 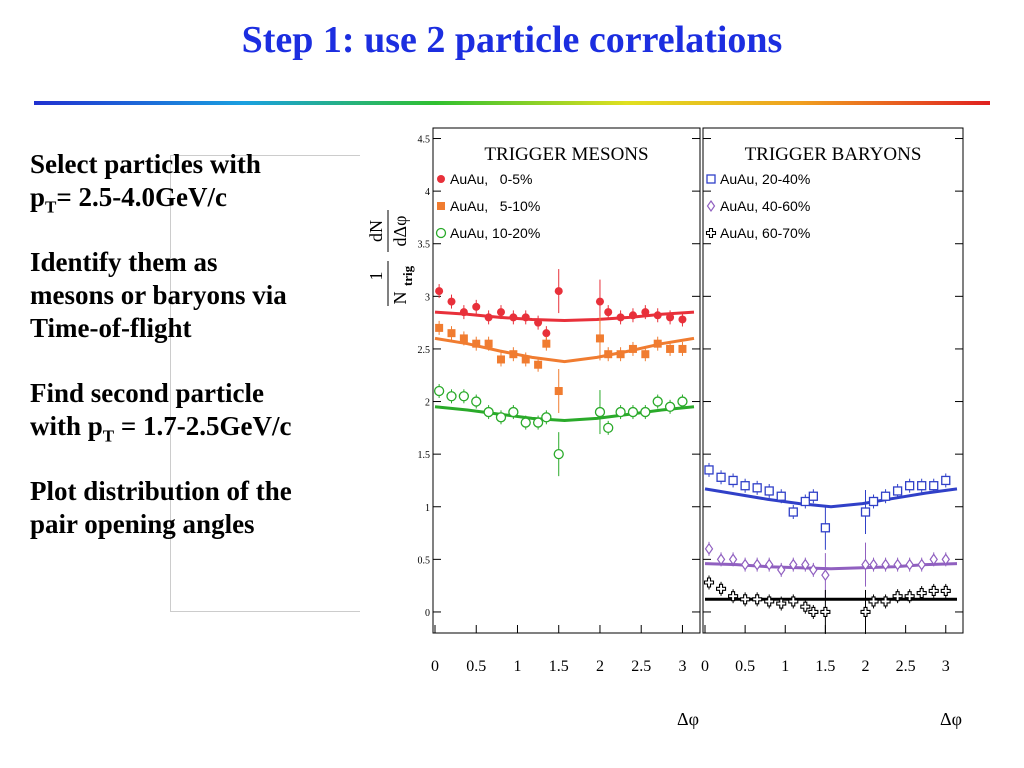 What do you see at coordinates (390, 258) in the screenshot?
I see `y-axis-label: 1 N trig dN dΔφ` at bounding box center [390, 258].